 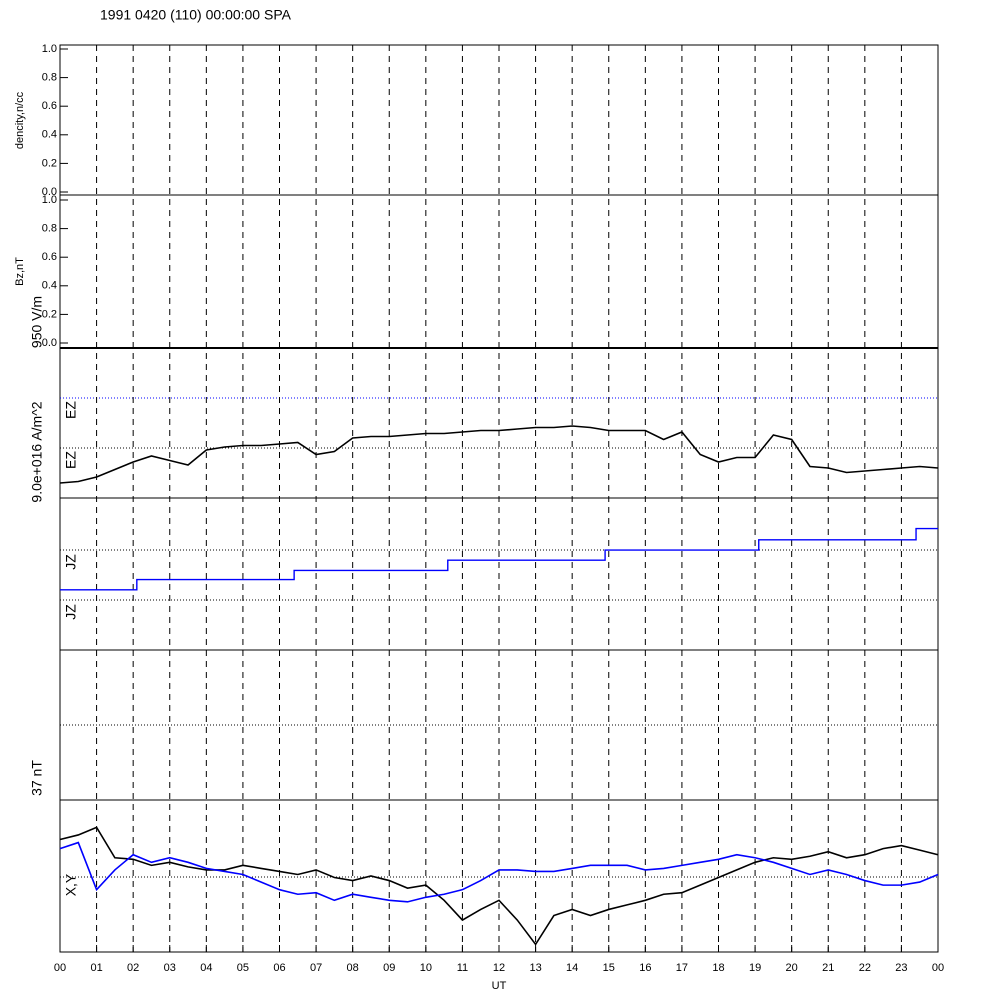 What do you see at coordinates (170, 968) in the screenshot?
I see `x-tick-label: 03` at bounding box center [170, 968].